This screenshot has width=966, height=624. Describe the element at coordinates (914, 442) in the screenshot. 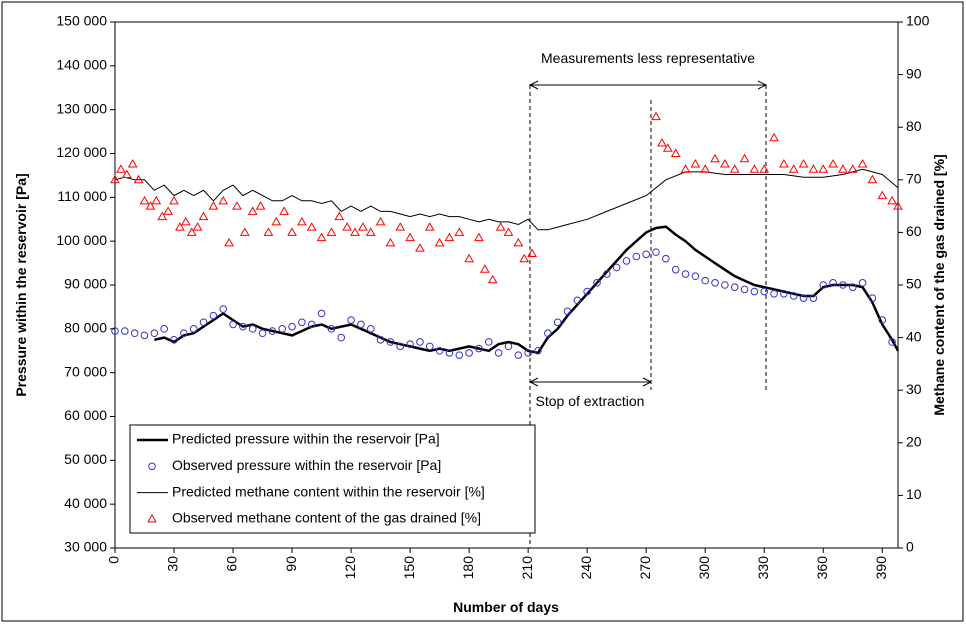

I see `y2-tick-label: 20` at that location.